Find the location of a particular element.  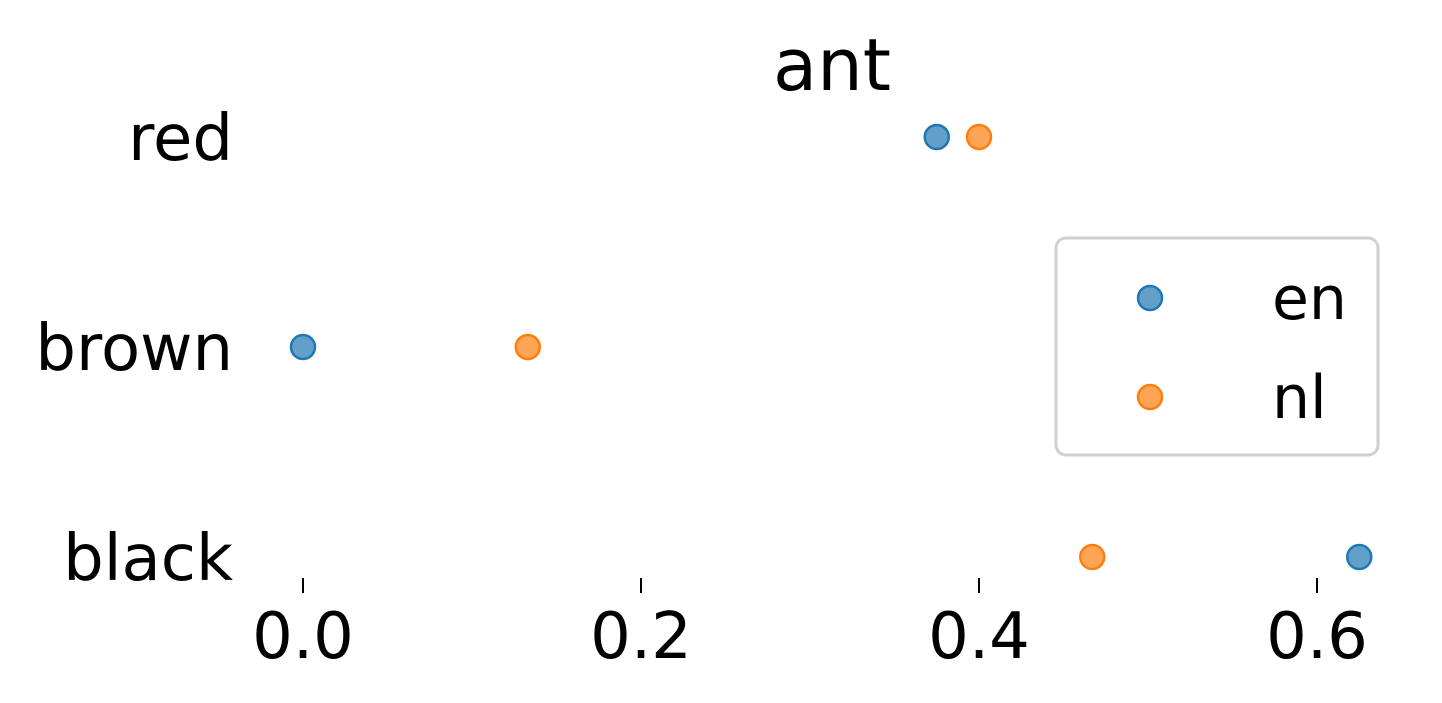

x-tick-label: 0.2 is located at coordinates (641, 637).